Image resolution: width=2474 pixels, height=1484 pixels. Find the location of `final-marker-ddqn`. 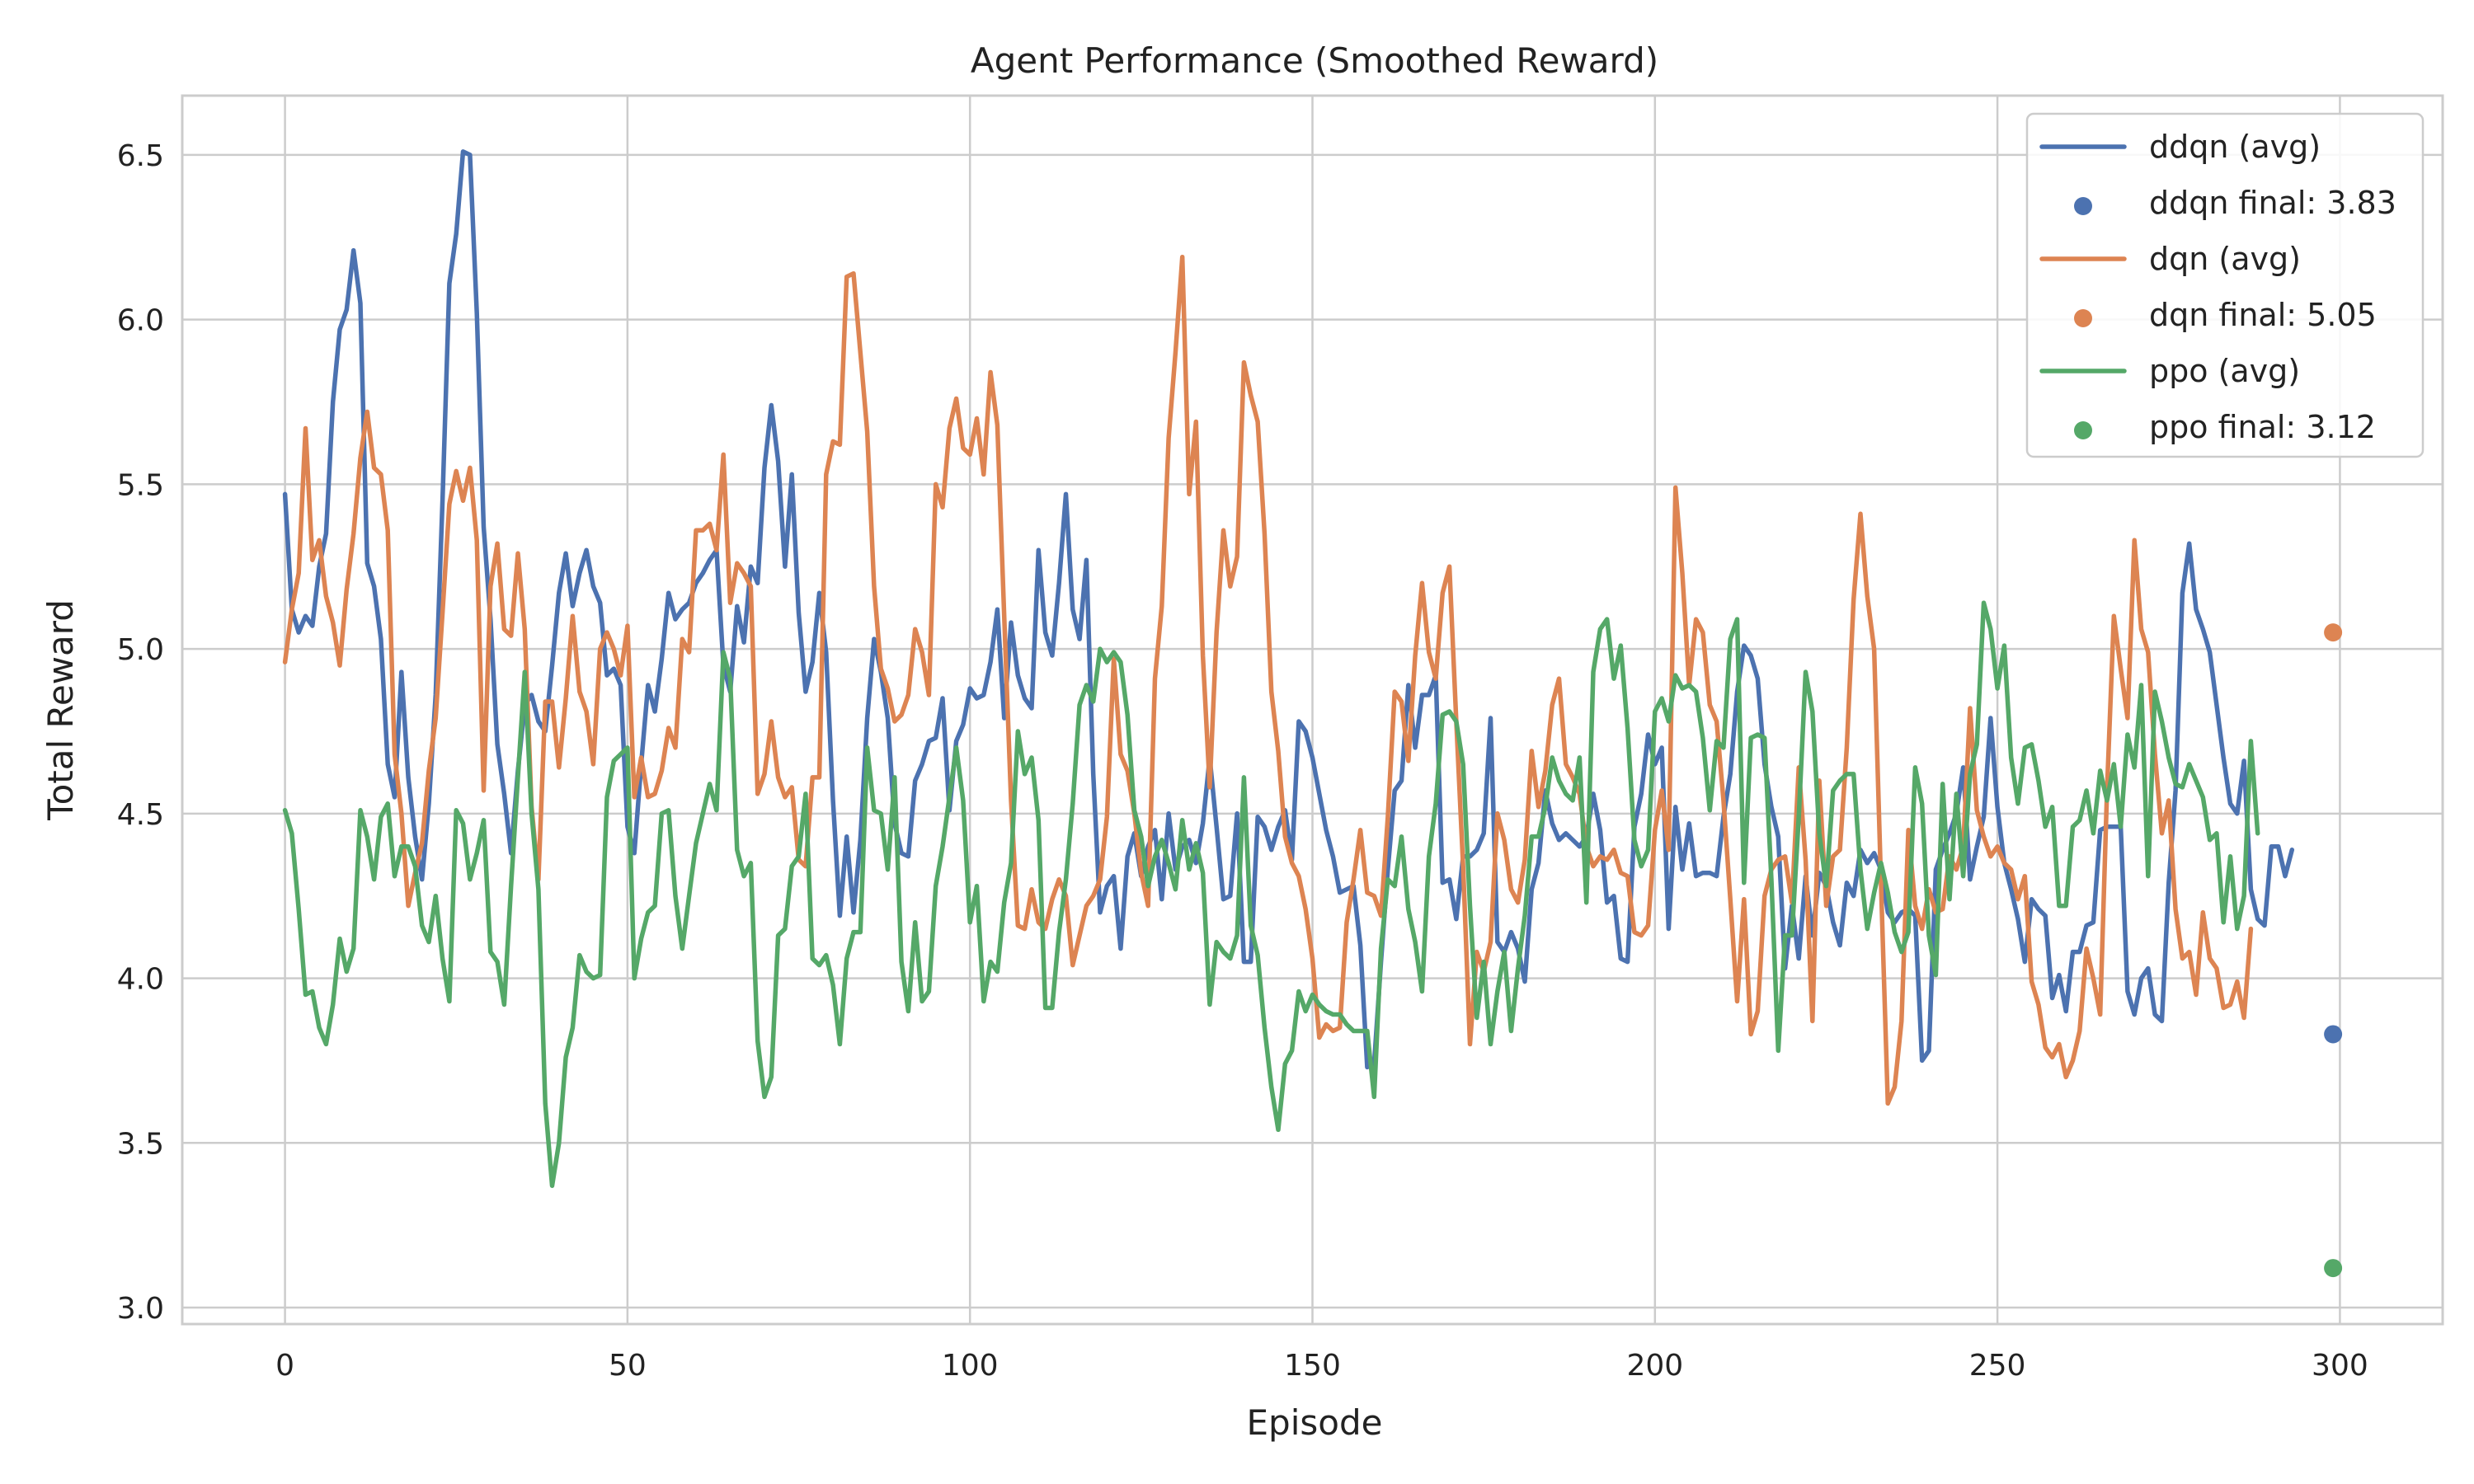

final-marker-ddqn is located at coordinates (2333, 1034).